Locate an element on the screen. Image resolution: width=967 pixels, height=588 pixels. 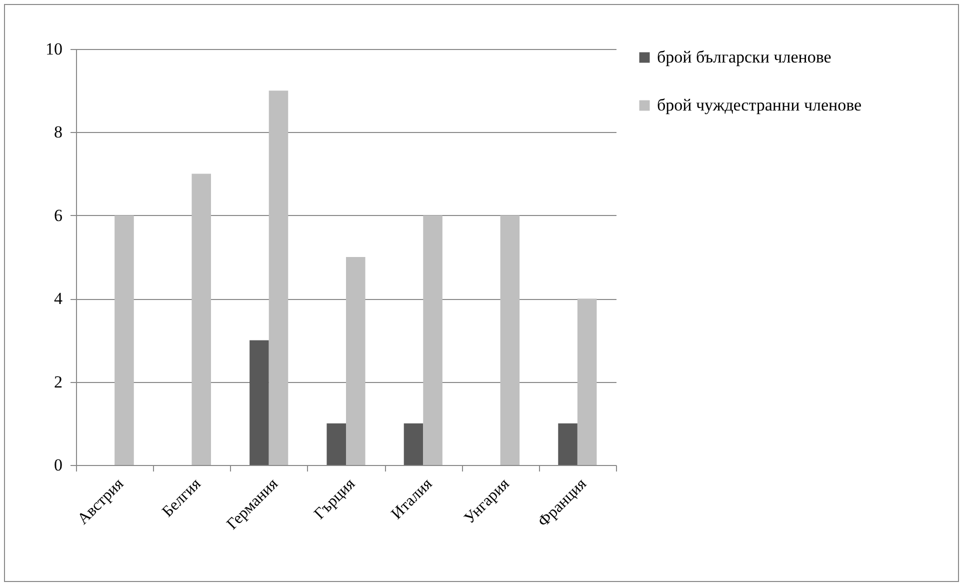
y-tick-label: 6 is located at coordinates (58, 215).